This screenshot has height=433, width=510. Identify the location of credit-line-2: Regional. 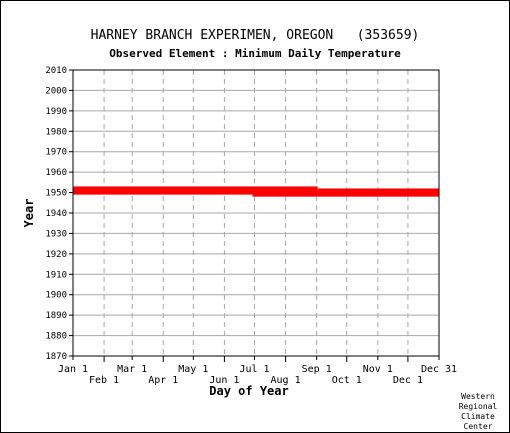
(478, 406).